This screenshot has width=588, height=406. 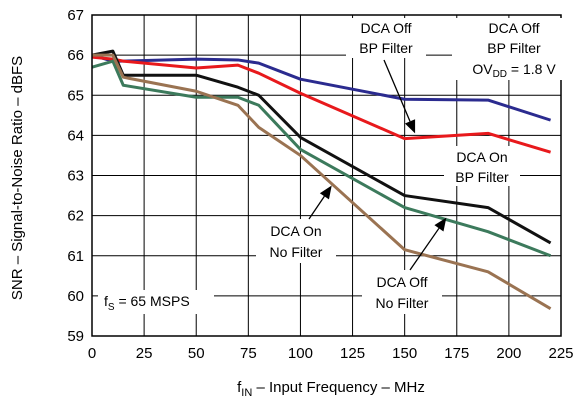 What do you see at coordinates (481, 157) in the screenshot?
I see `annotation-dca-on-bp-line1: DCA On` at bounding box center [481, 157].